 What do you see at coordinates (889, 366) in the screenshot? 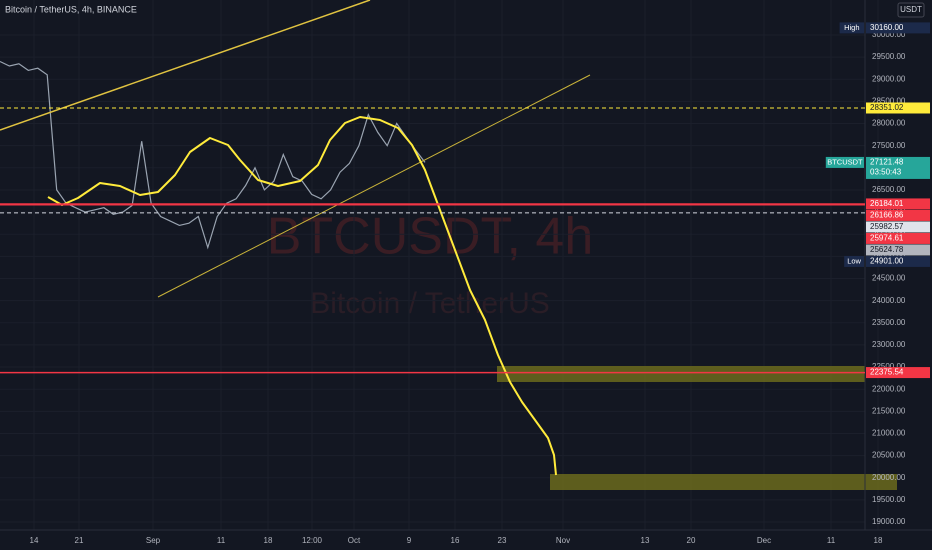
I see `y-tick-label: 22500.00` at bounding box center [889, 366].